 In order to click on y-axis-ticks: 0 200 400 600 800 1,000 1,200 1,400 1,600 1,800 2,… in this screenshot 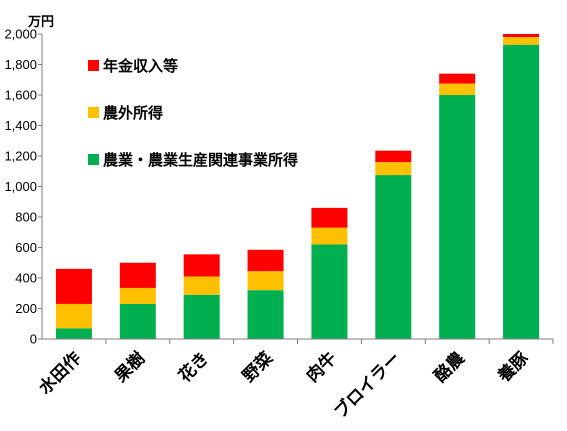, I will do `click(23, 187)`.